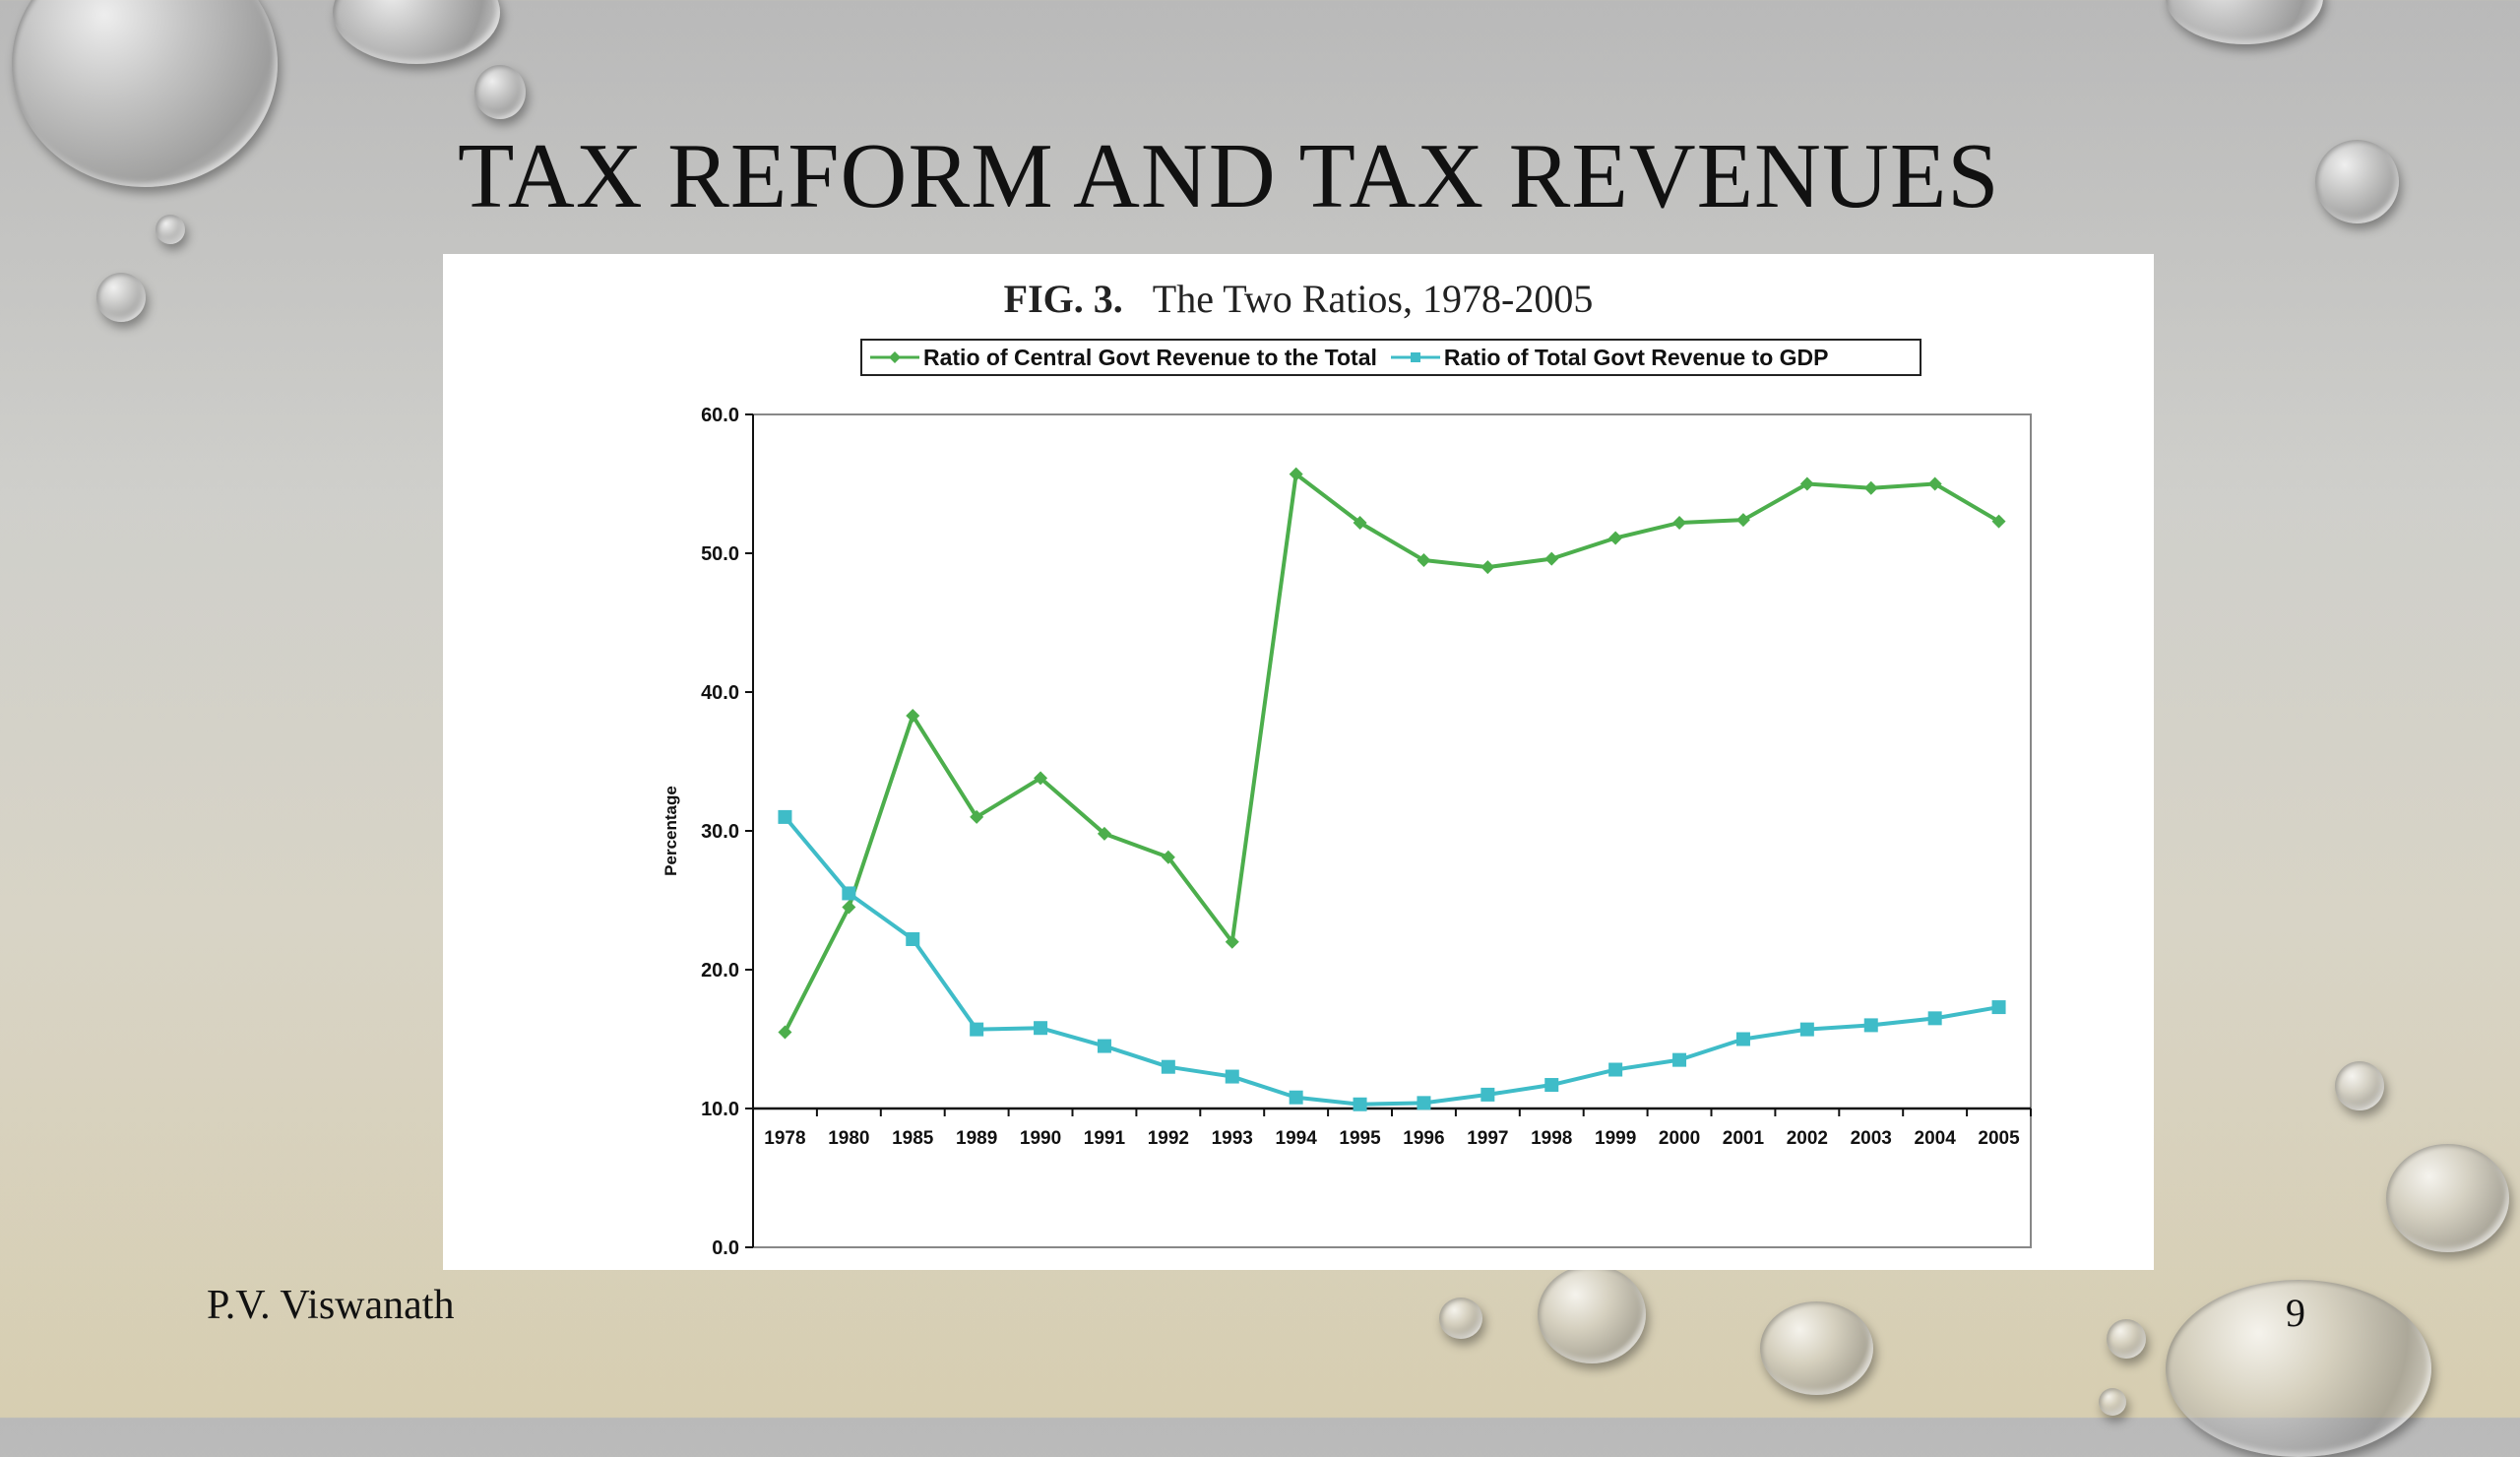  What do you see at coordinates (720, 693) in the screenshot?
I see `y-tick-label: 40.0` at bounding box center [720, 693].